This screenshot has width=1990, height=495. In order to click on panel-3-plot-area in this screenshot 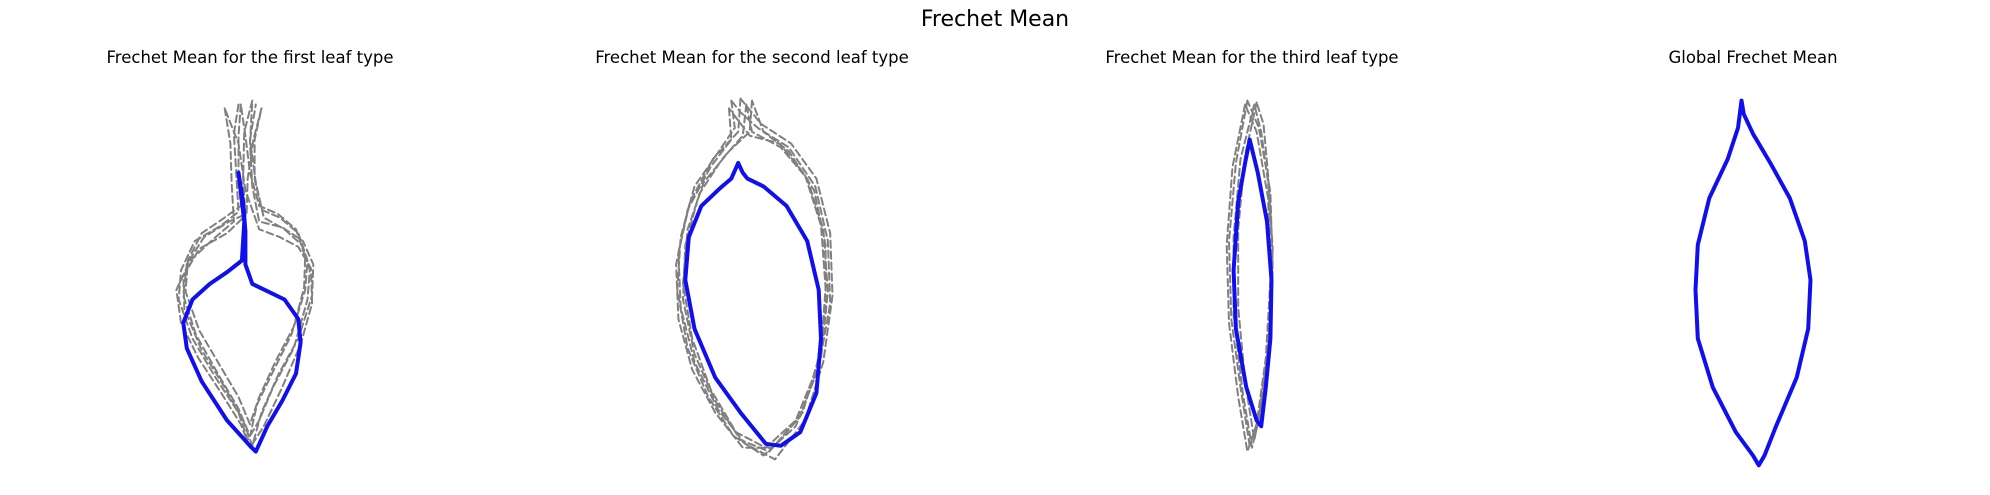, I will do `click(1249, 276)`.